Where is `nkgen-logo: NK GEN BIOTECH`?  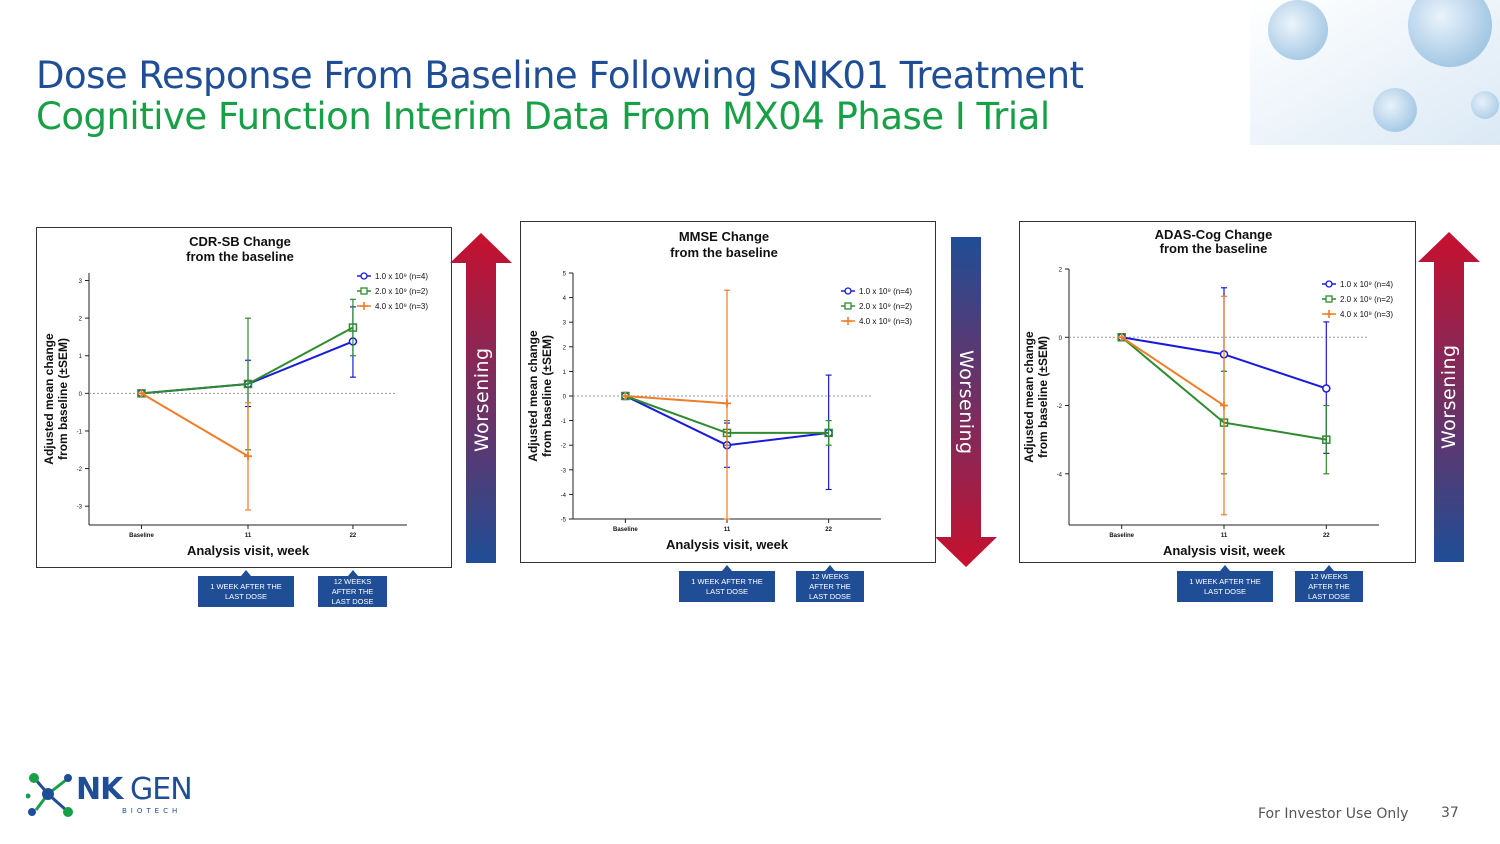
nkgen-logo: NK GEN BIOTECH is located at coordinates (116, 796).